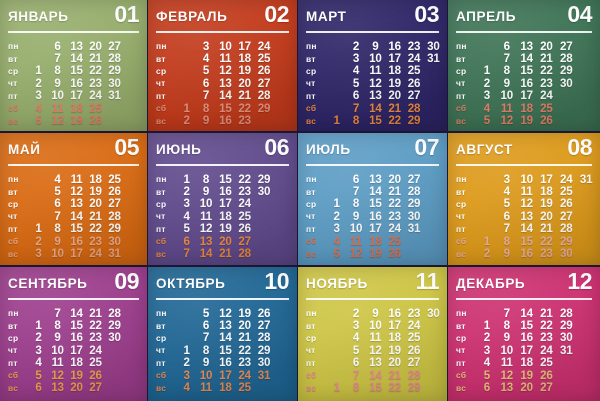  Describe the element at coordinates (95, 204) in the screenshot. I see `day-cell: 20` at that location.